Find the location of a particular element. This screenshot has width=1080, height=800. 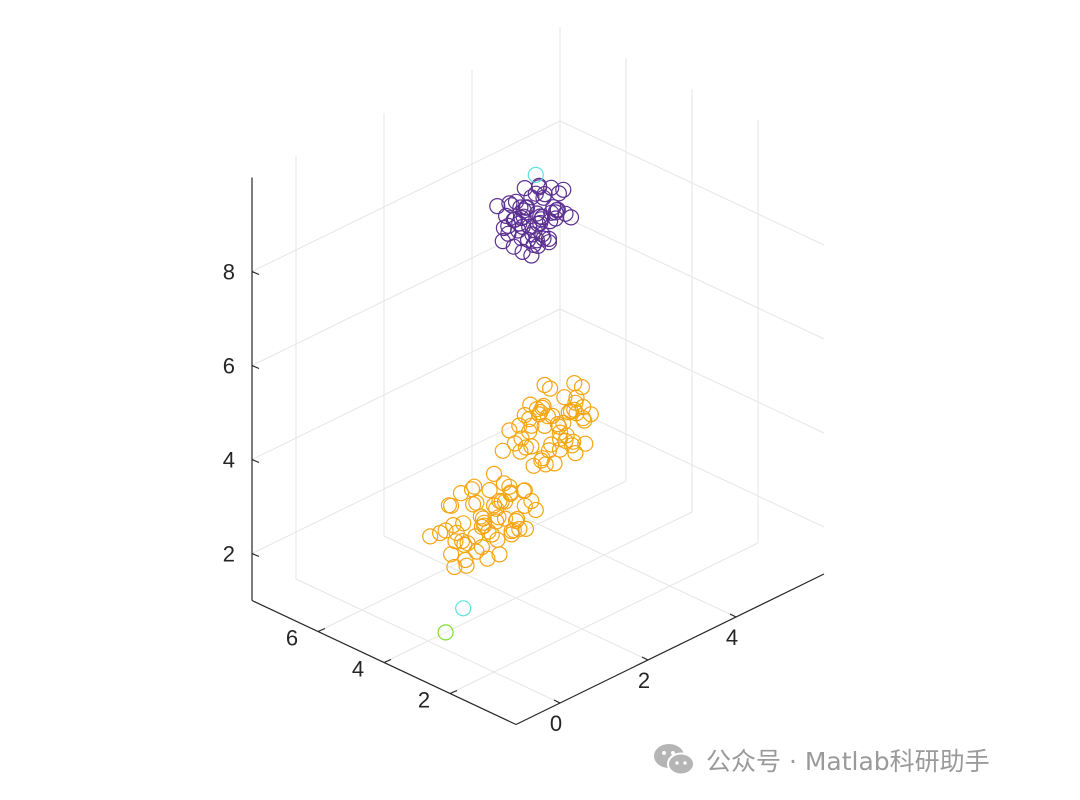

y-tick-label: 2 is located at coordinates (424, 700).